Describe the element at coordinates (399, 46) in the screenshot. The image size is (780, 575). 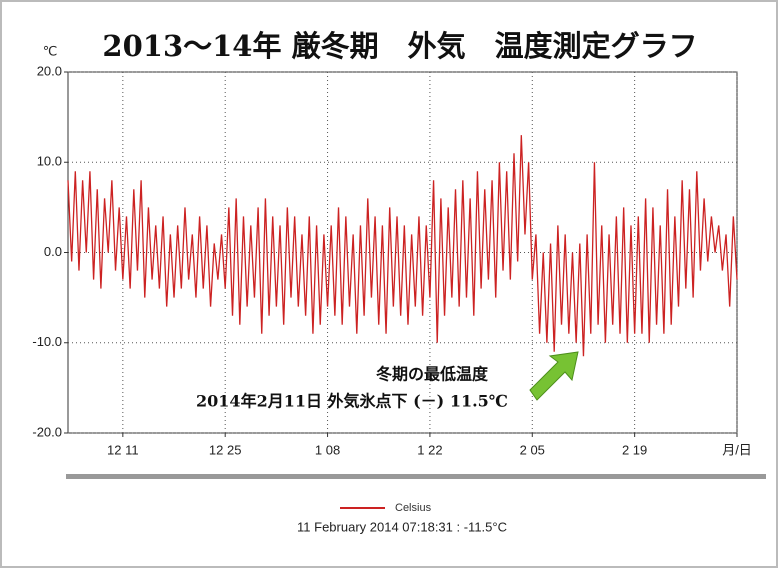
I see `chart-title: 2013～14年 厳冬期 外気 温度測定グラフ` at that location.